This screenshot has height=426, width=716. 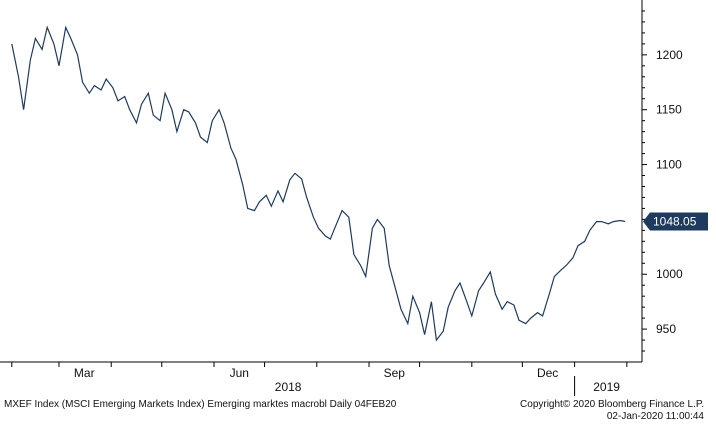 I want to click on x-month-label: Jun, so click(x=239, y=373).